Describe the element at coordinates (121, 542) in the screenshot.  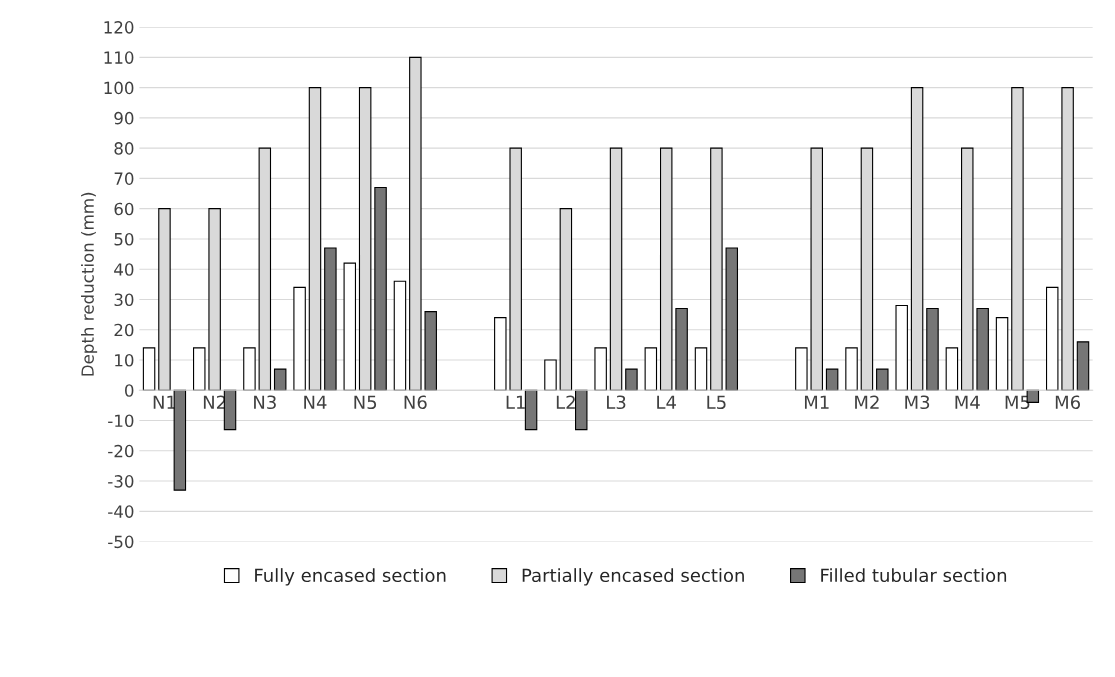
I see `y-tick-label: -50` at that location.